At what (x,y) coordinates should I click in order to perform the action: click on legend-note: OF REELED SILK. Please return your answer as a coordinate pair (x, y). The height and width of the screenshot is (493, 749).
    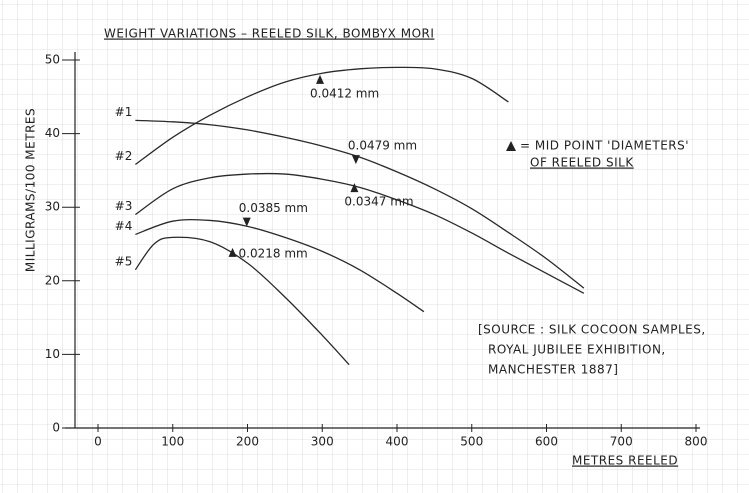
    Looking at the image, I should click on (582, 163).